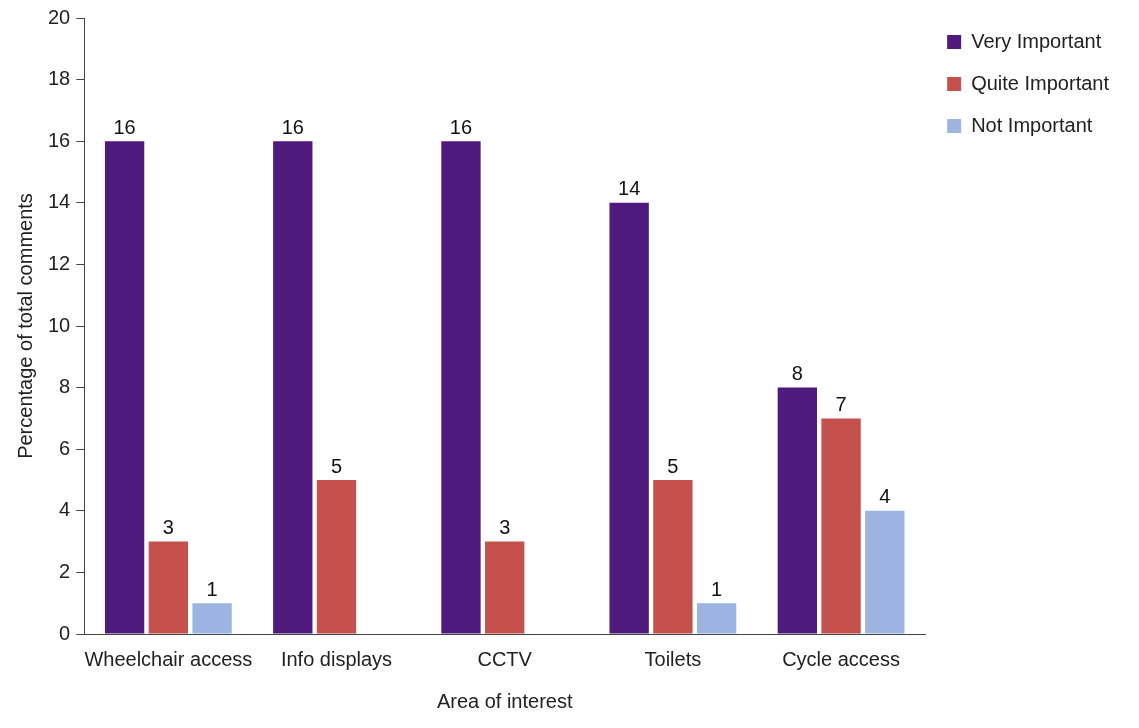  Describe the element at coordinates (841, 403) in the screenshot. I see `data-label: 7` at that location.